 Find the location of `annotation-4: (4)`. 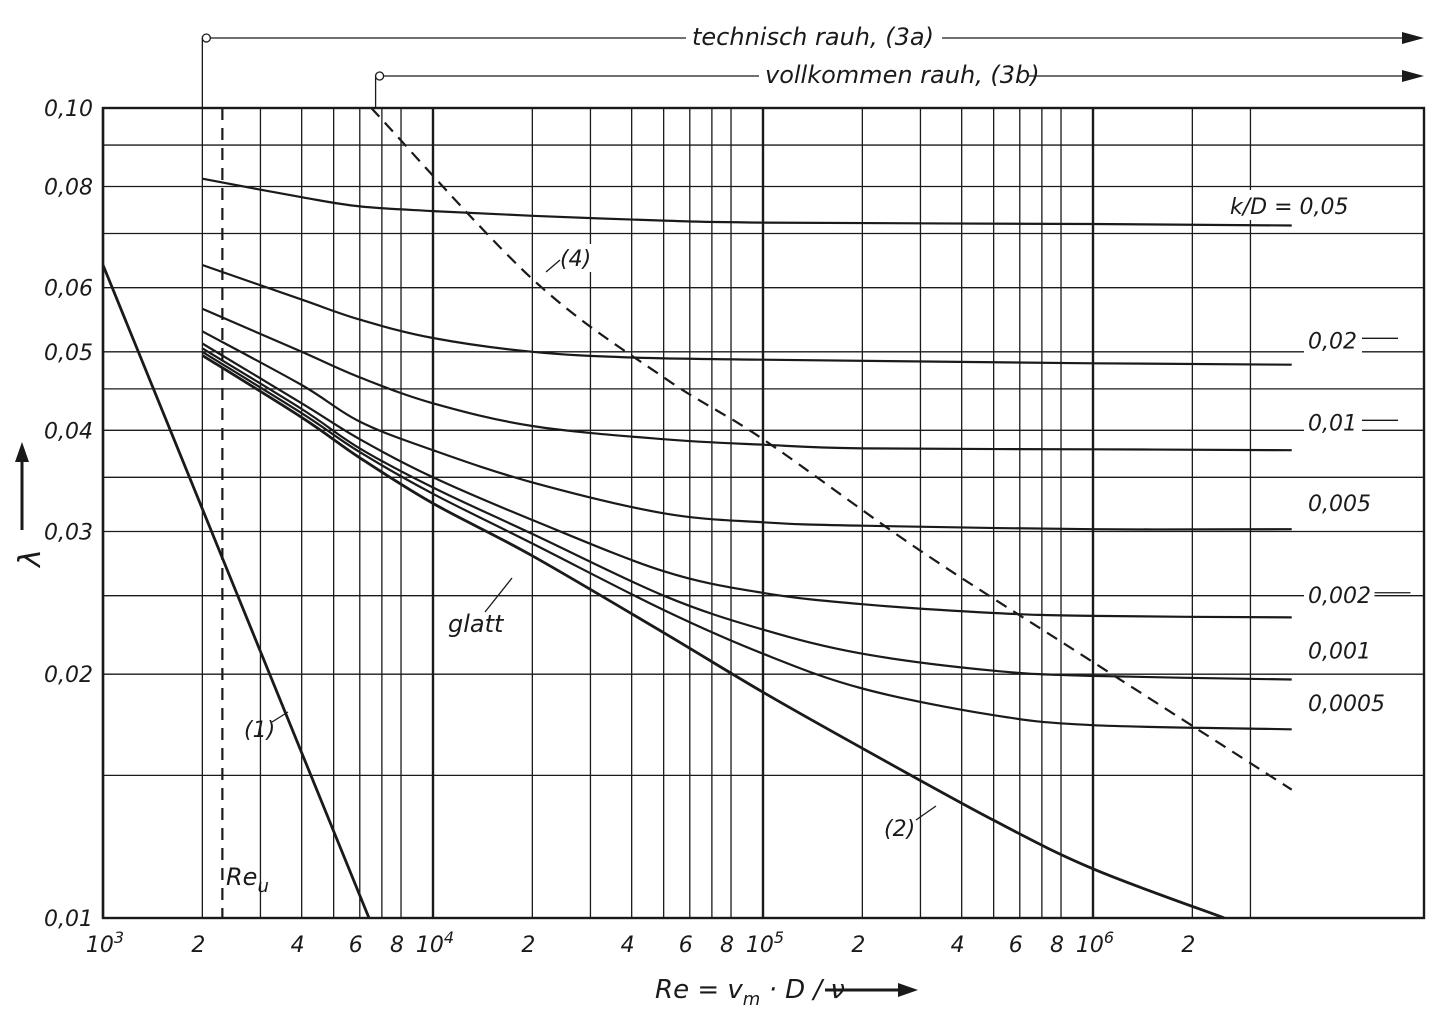

annotation-4: (4) is located at coordinates (575, 259).